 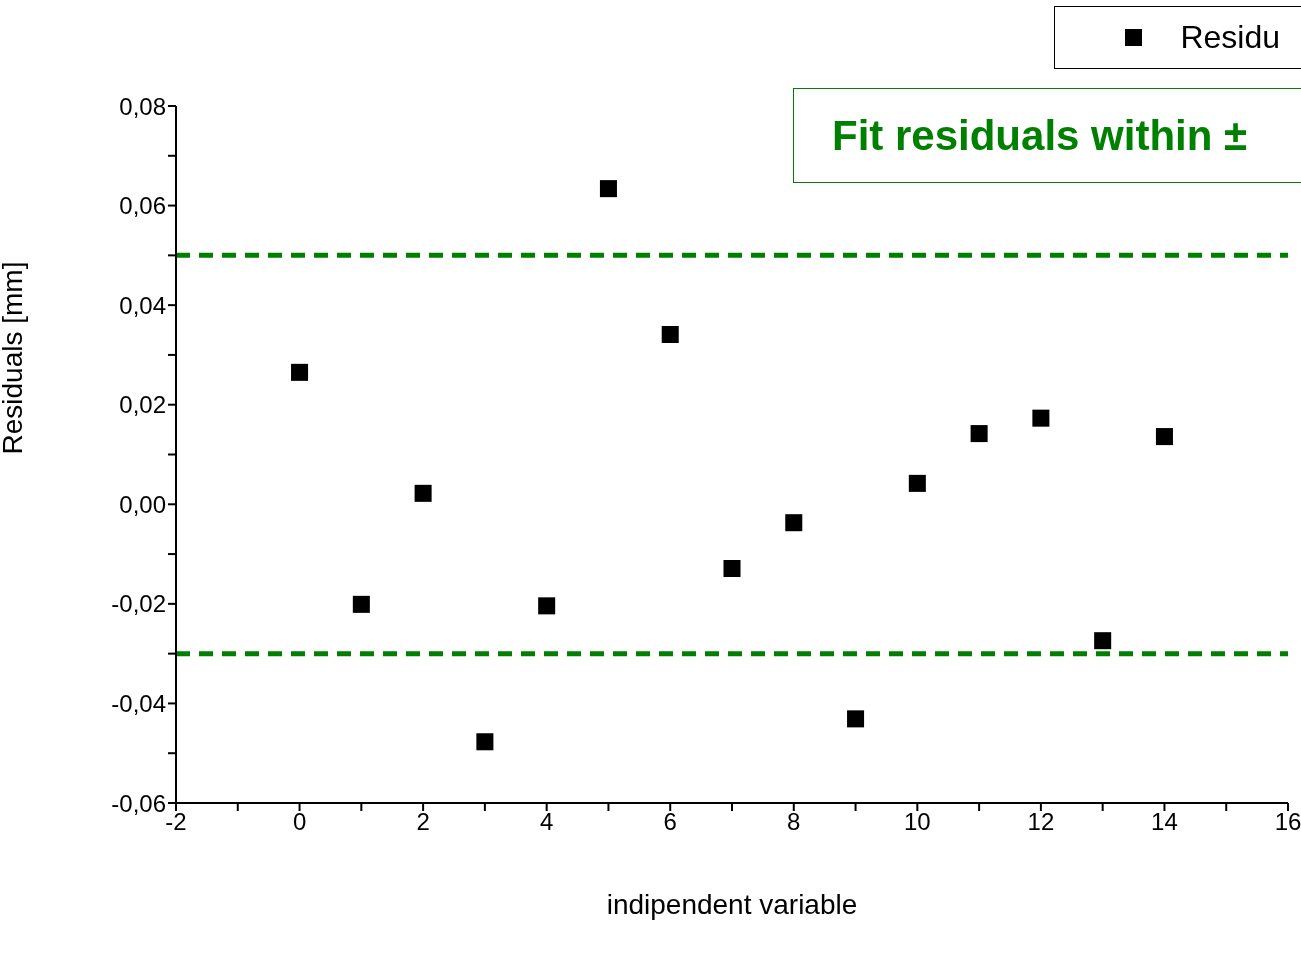 I want to click on x-tick-label: 12, so click(x=1041, y=822).